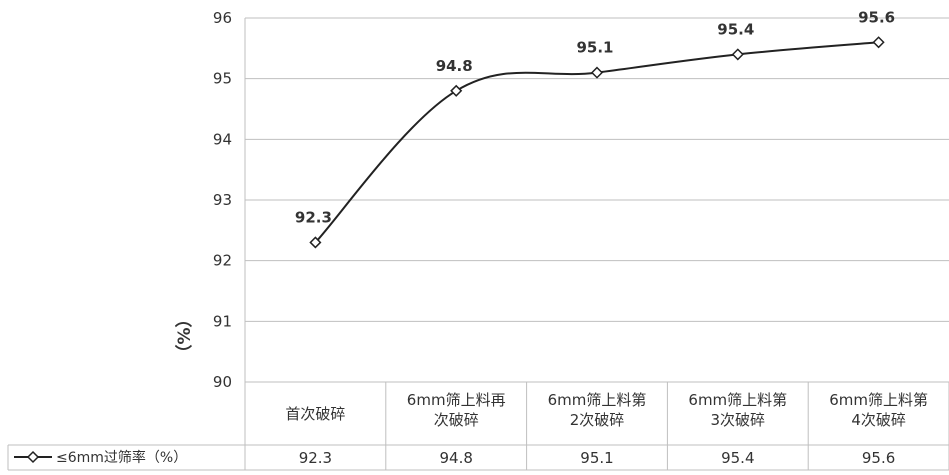 This screenshot has width=949, height=475. Describe the element at coordinates (737, 458) in the screenshot. I see `table-value-cell: 95.4` at that location.